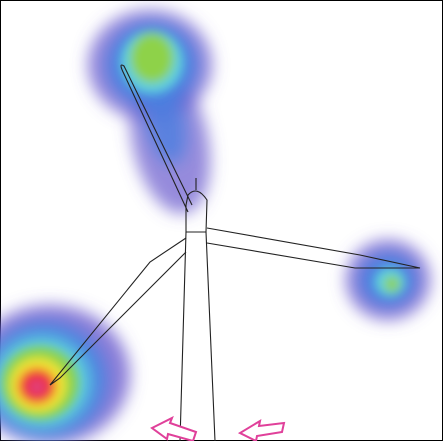  What do you see at coordinates (118, 311) in the screenshot?
I see `blade-lower-left` at bounding box center [118, 311].